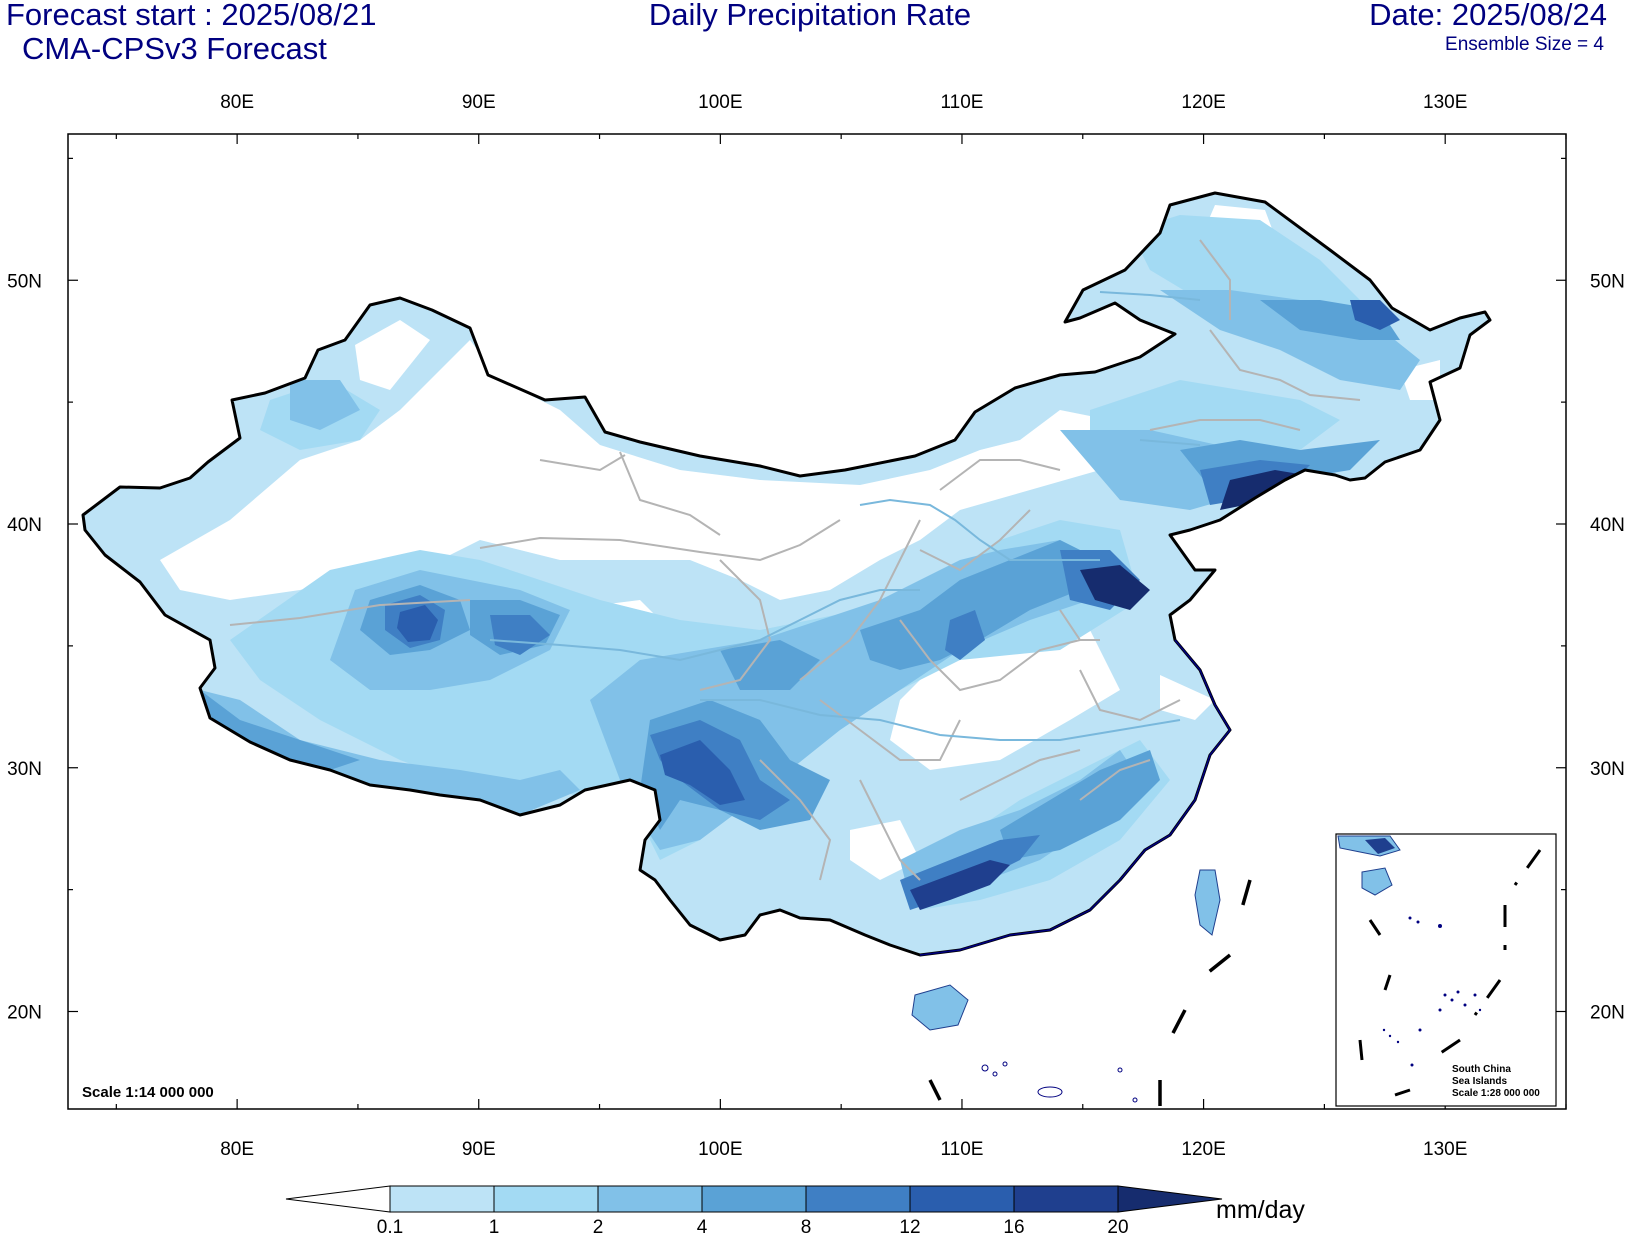 This screenshot has height=1236, width=1632. What do you see at coordinates (24, 1013) in the screenshot?
I see `lat-label-left: 20N` at bounding box center [24, 1013].